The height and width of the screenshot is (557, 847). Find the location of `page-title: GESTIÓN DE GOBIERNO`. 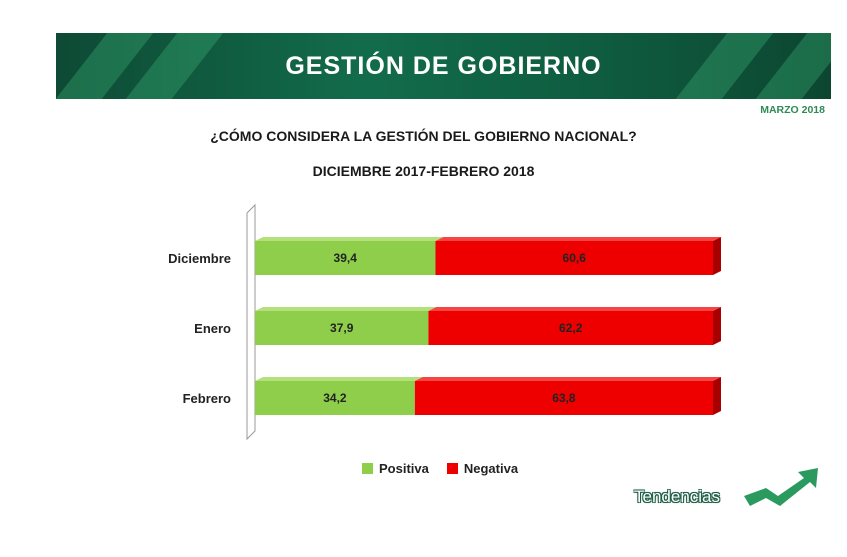

page-title: GESTIÓN DE GOBIERNO is located at coordinates (443, 66).